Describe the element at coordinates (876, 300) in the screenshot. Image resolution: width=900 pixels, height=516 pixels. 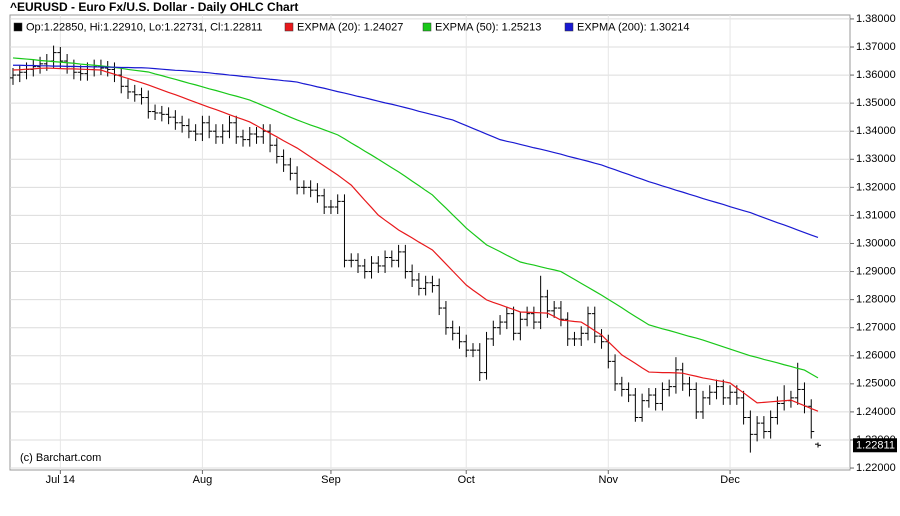
I see `y-tick-label: 1.28000` at that location.